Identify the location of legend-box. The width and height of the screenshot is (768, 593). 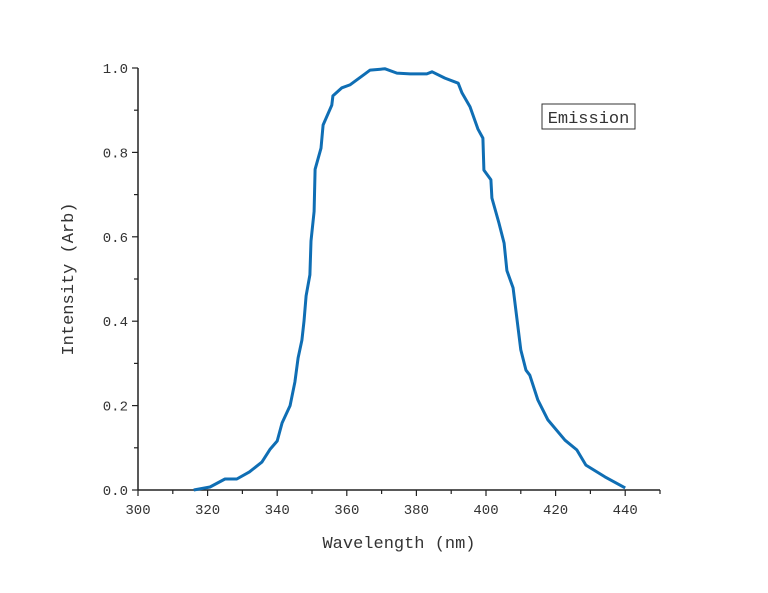
(588, 116).